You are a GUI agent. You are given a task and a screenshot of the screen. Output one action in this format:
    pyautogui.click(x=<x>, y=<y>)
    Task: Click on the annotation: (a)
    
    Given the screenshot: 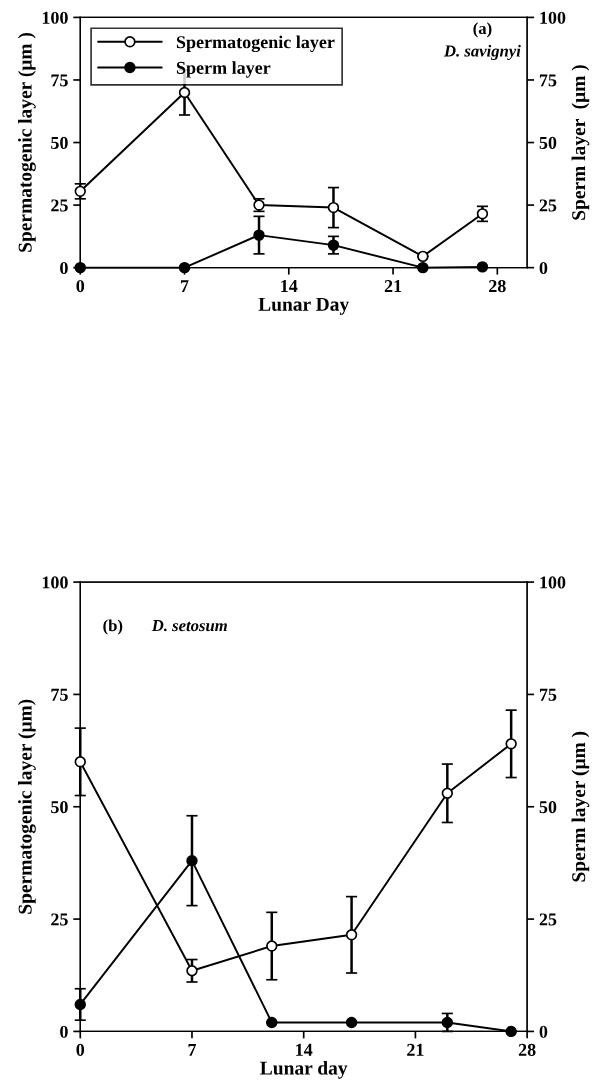 What is the action you would take?
    pyautogui.click(x=482, y=30)
    